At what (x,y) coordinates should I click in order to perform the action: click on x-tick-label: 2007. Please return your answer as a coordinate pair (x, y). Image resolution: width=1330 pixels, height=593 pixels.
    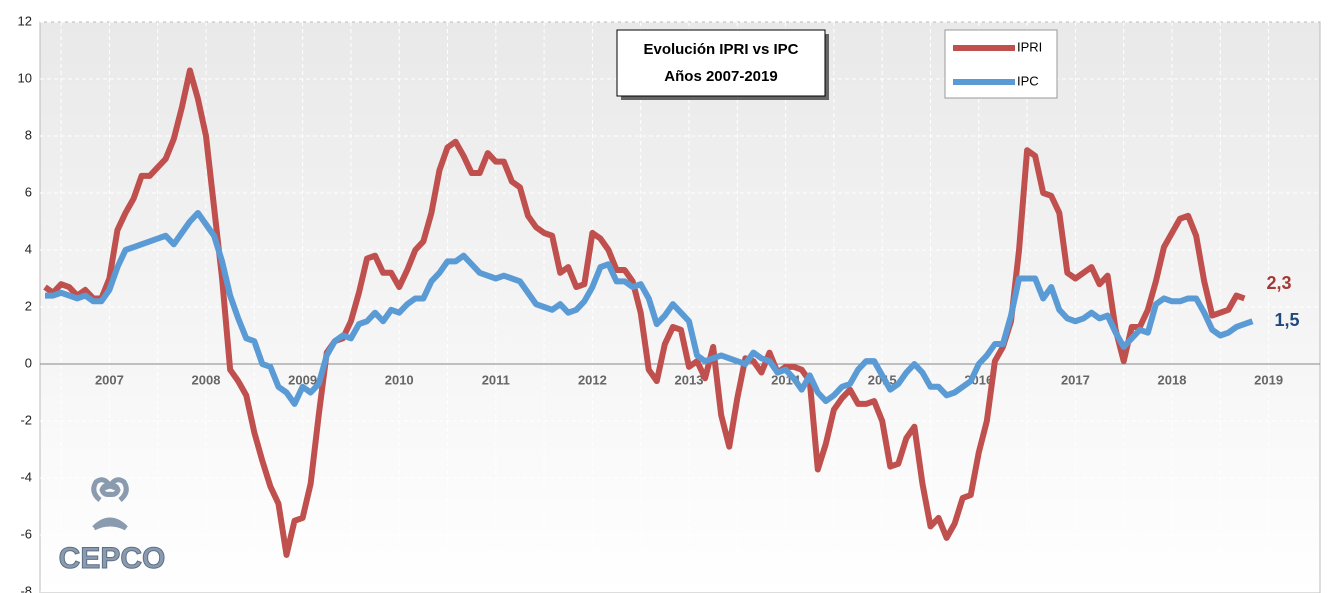
    Looking at the image, I should click on (109, 379).